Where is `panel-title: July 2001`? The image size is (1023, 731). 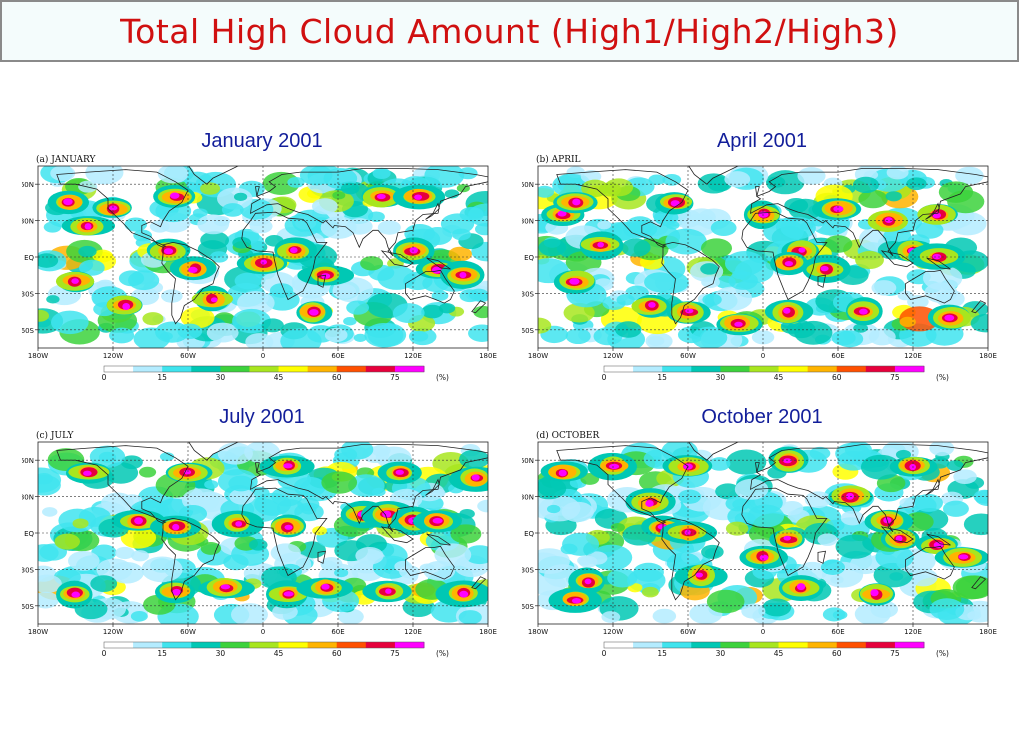
panel-title: July 2001 is located at coordinates (262, 417).